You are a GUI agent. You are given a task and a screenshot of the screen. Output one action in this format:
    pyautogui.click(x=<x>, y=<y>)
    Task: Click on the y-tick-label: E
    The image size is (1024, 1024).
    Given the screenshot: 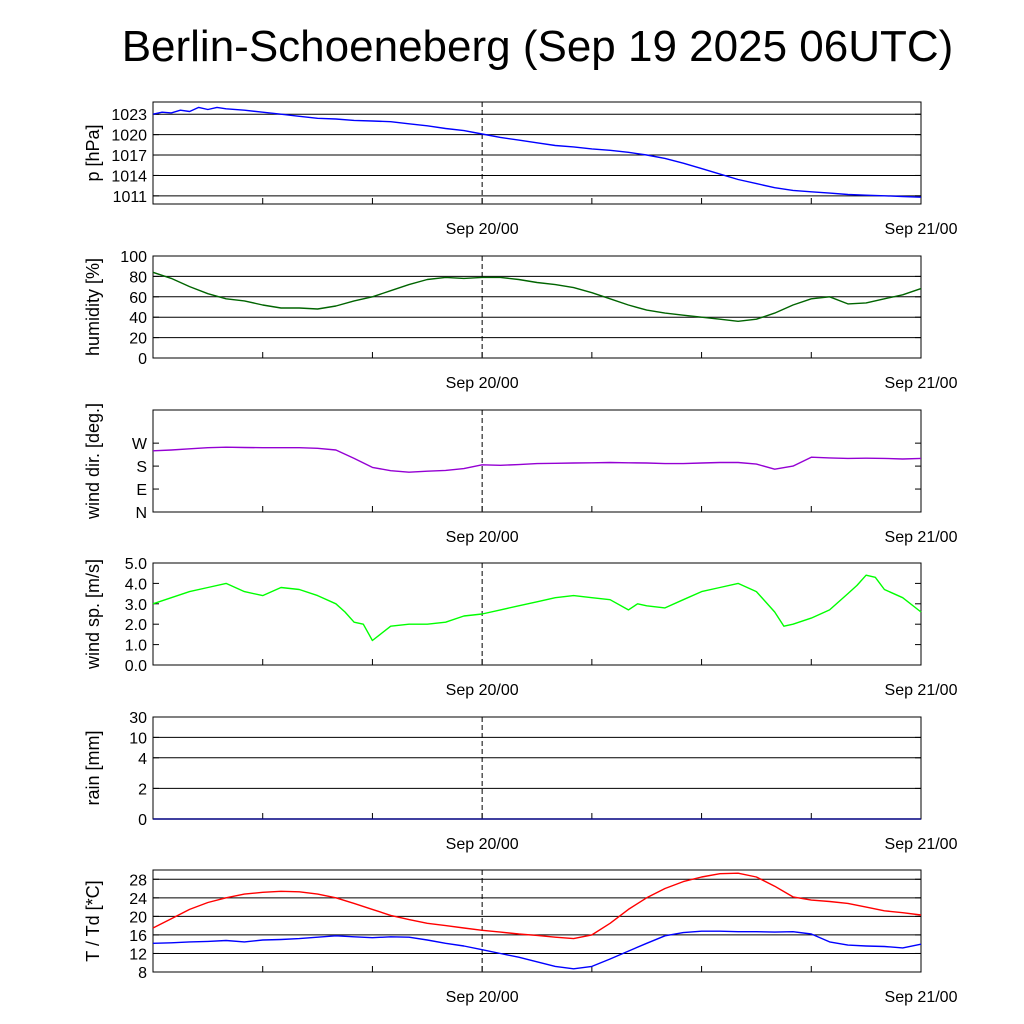 What is the action you would take?
    pyautogui.click(x=141, y=490)
    